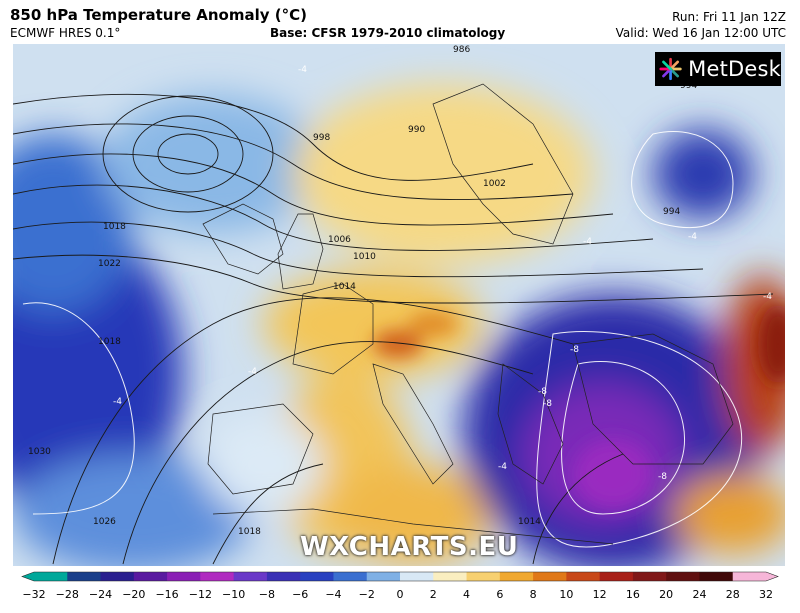 This screenshot has height=613, width=800. What do you see at coordinates (67, 594) in the screenshot?
I see `colorbar-tick-label: −28` at bounding box center [67, 594].